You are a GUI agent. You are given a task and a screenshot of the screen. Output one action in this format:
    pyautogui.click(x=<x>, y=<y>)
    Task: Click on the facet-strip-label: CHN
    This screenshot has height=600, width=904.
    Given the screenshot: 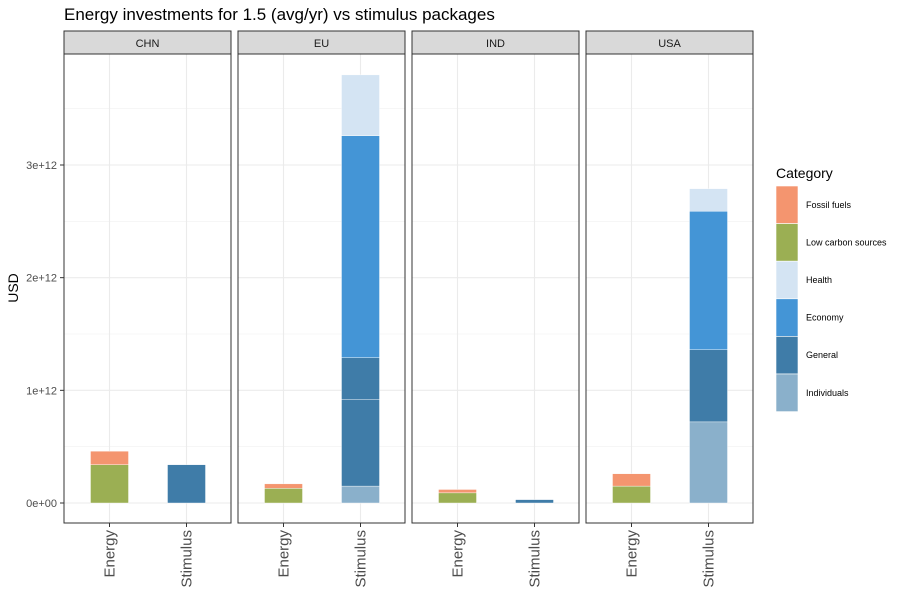 What is the action you would take?
    pyautogui.click(x=148, y=44)
    